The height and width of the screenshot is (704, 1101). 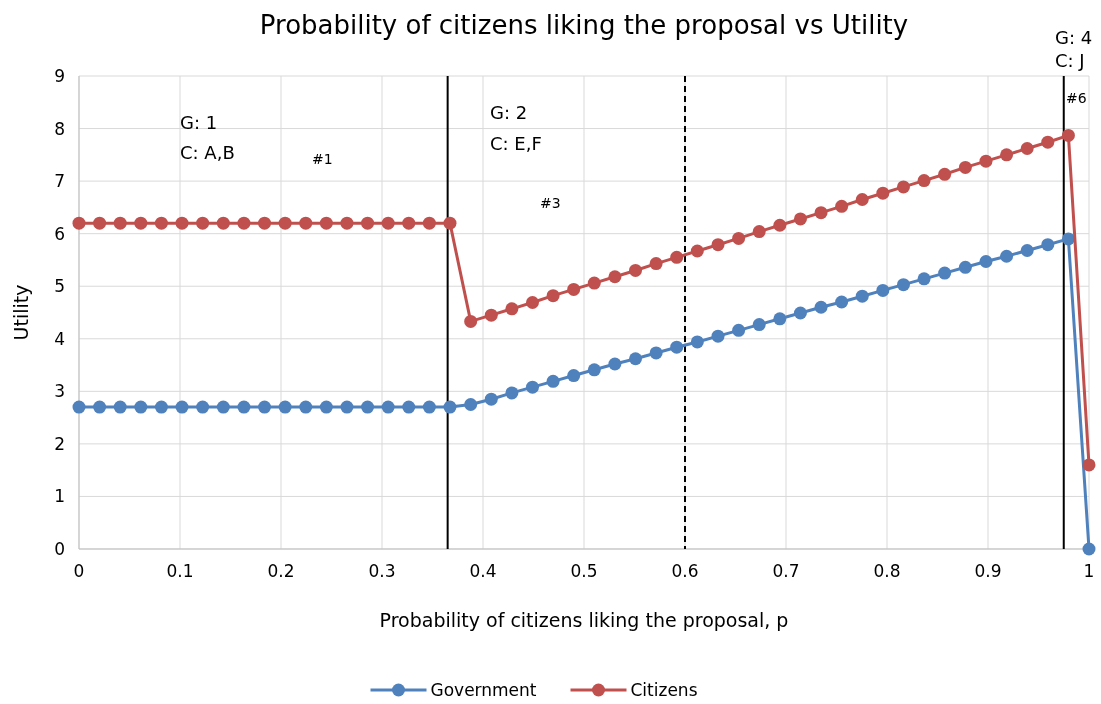 What do you see at coordinates (584, 571) in the screenshot?
I see `x-tick-label: 0.5` at bounding box center [584, 571].